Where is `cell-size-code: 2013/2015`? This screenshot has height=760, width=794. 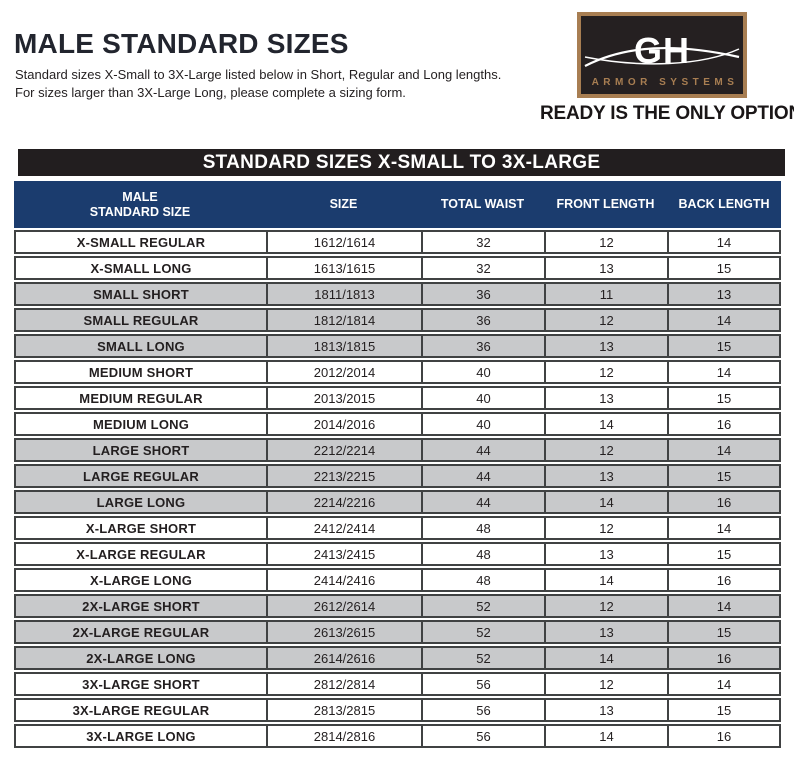
cell-size-code: 2013/2015 is located at coordinates (343, 398).